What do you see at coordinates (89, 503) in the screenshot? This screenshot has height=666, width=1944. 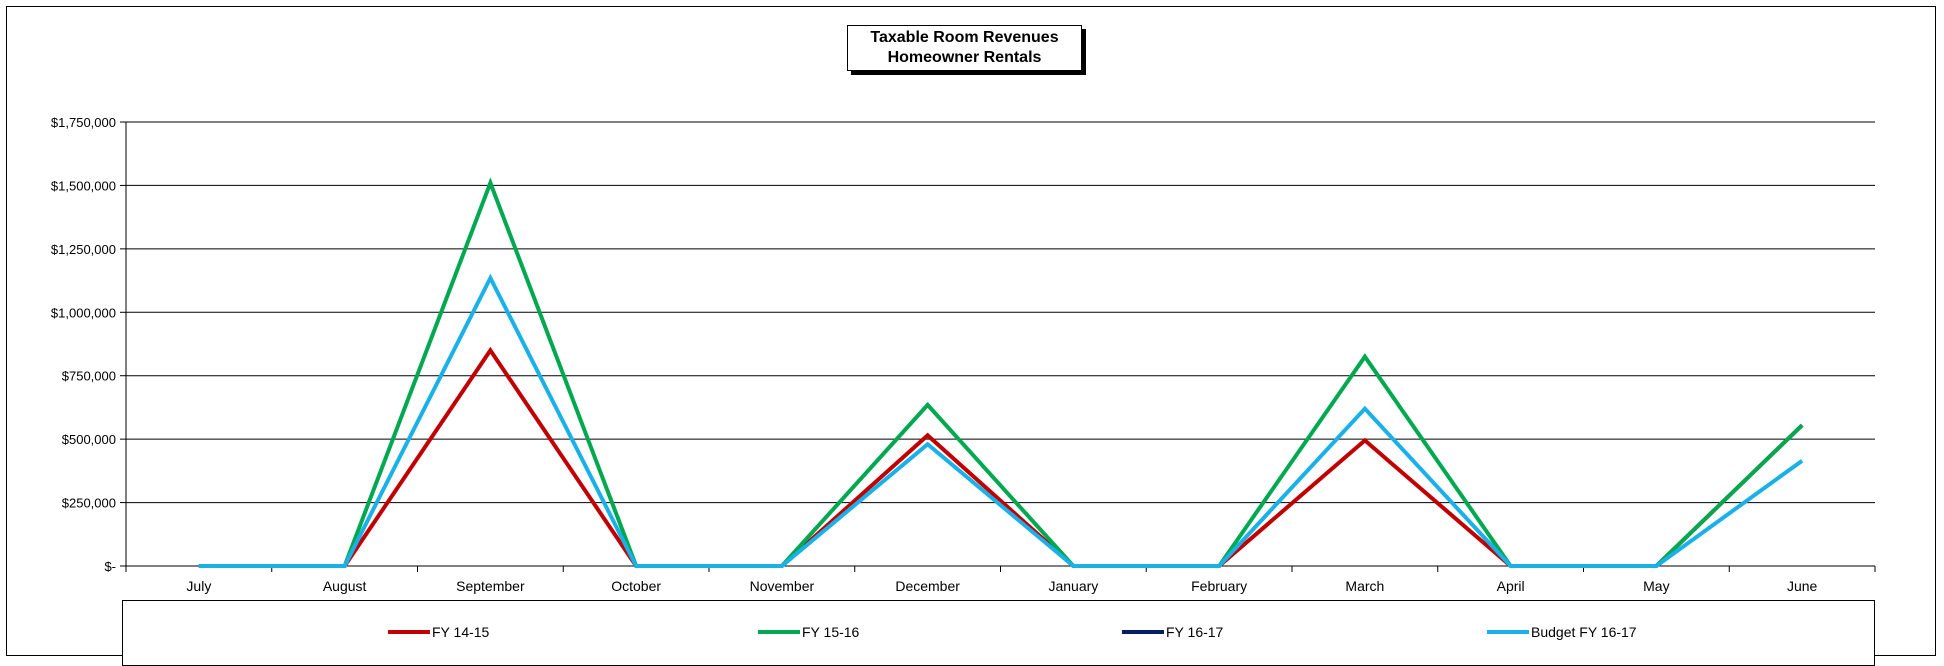 I see `y-tick-label: $250,000` at bounding box center [89, 503].